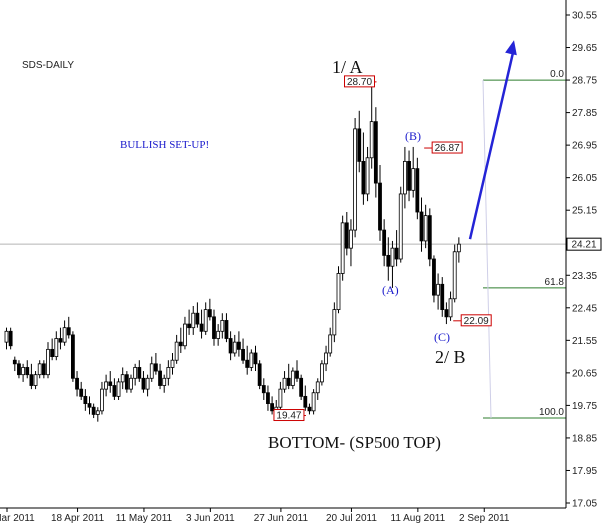  Describe the element at coordinates (584, 438) in the screenshot. I see `y-tick-label: 18.85` at that location.